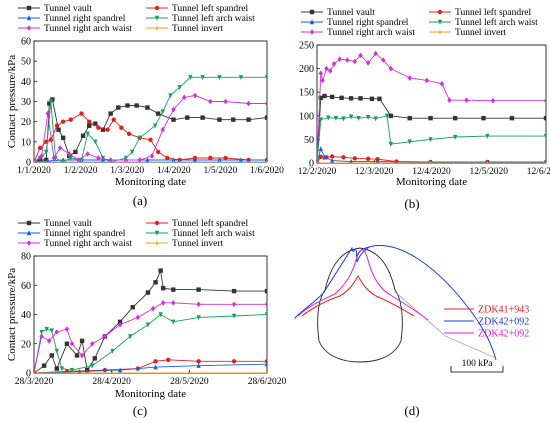 The width and height of the screenshot is (550, 423). What do you see at coordinates (488, 172) in the screenshot?
I see `x-tick-label: 12/5/2020` at bounding box center [488, 172].